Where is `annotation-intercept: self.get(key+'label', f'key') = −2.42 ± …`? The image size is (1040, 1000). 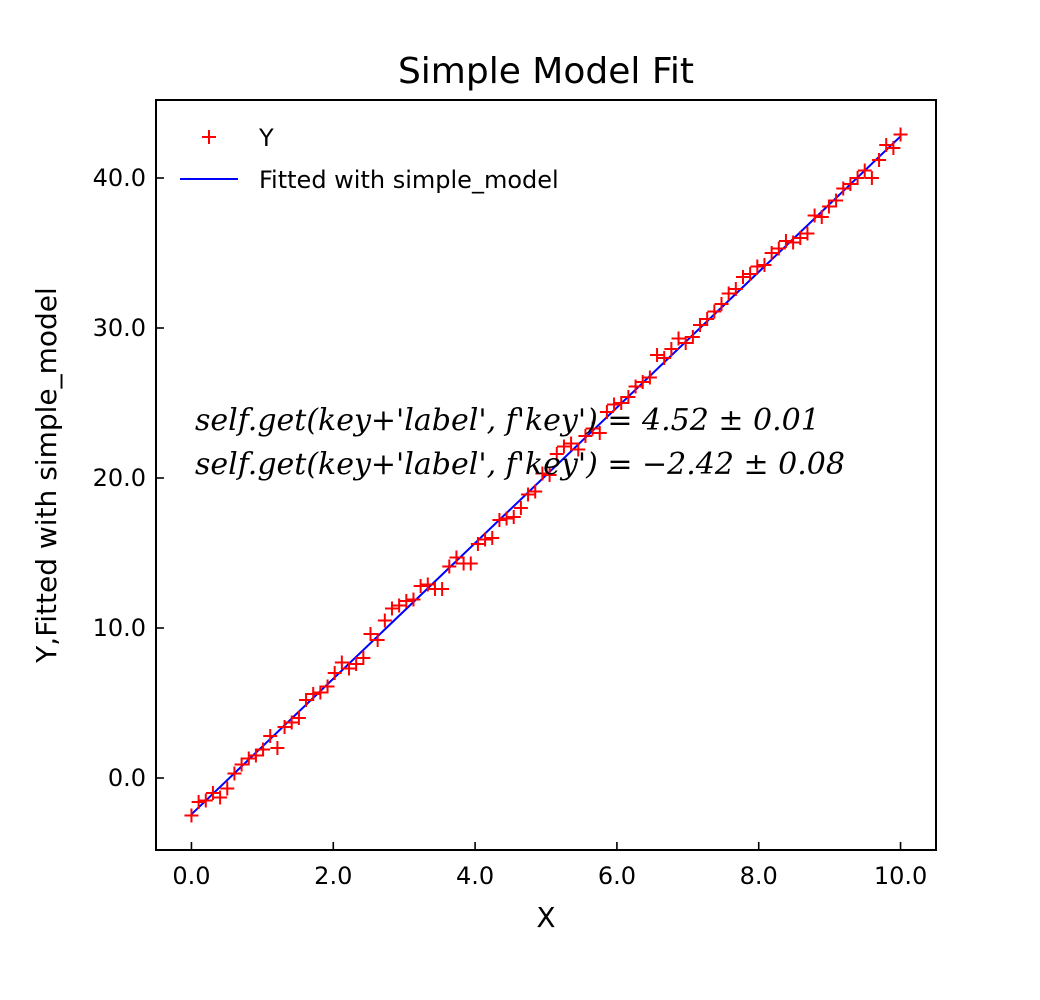
annotation-intercept: self.get(key+'label', f'key') = −2.42 ± … is located at coordinates (520, 464).